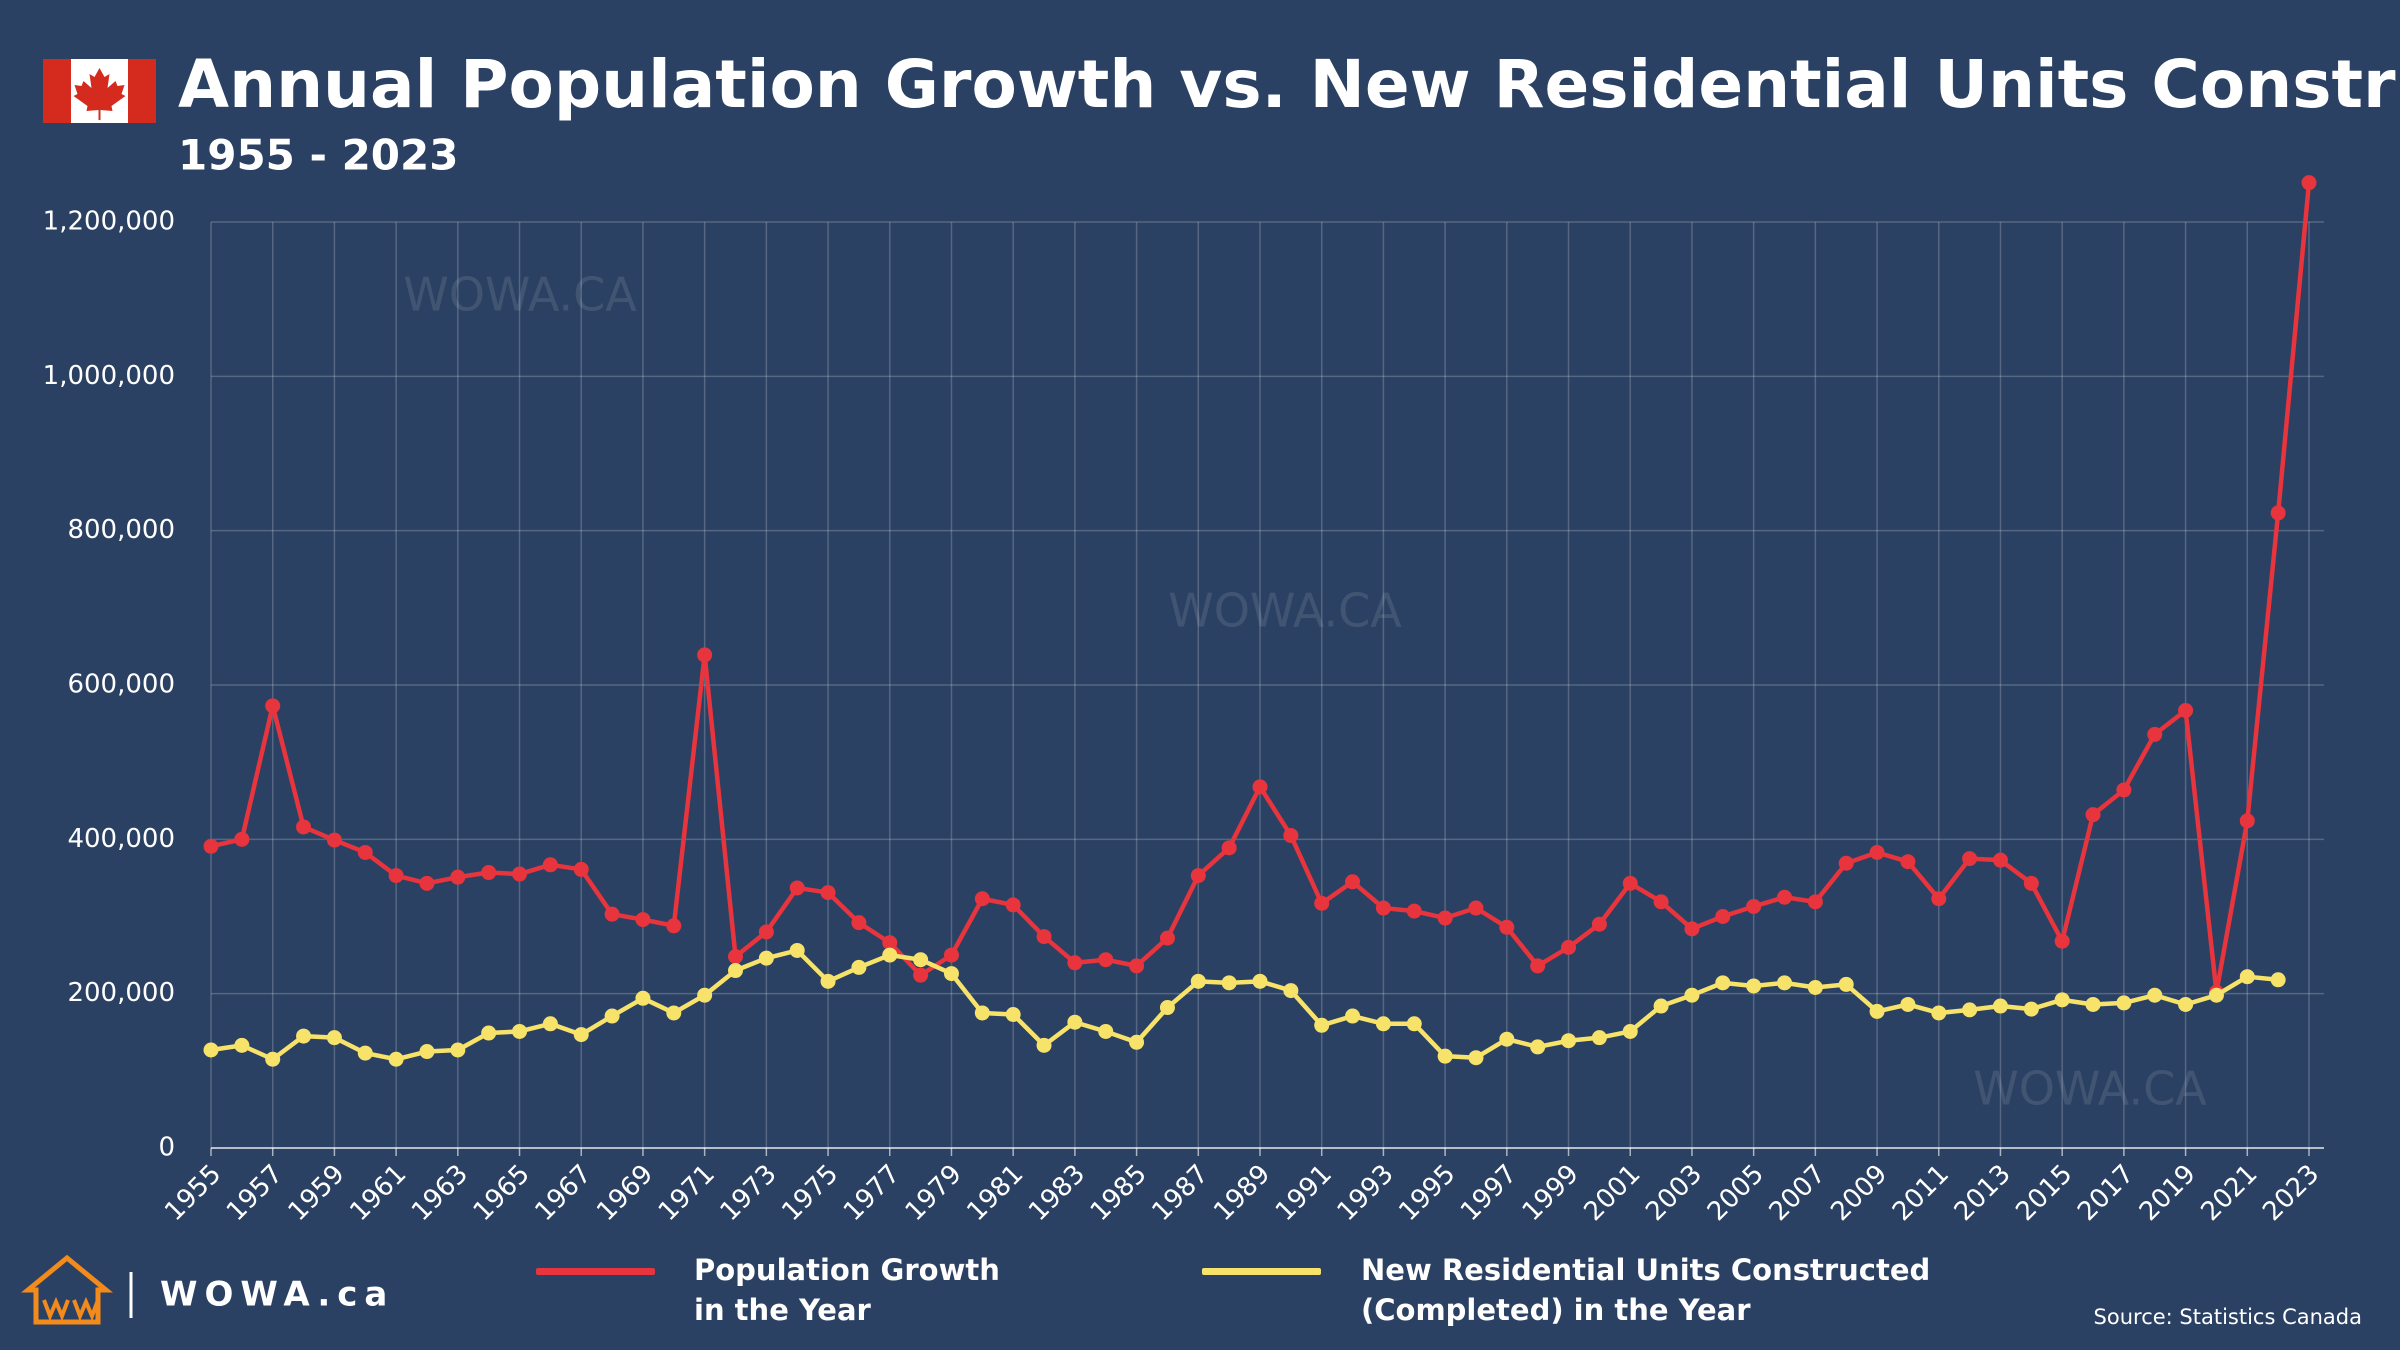 This screenshot has width=2400, height=1350. I want to click on x-tick-label: 2015, so click(2044, 1193).